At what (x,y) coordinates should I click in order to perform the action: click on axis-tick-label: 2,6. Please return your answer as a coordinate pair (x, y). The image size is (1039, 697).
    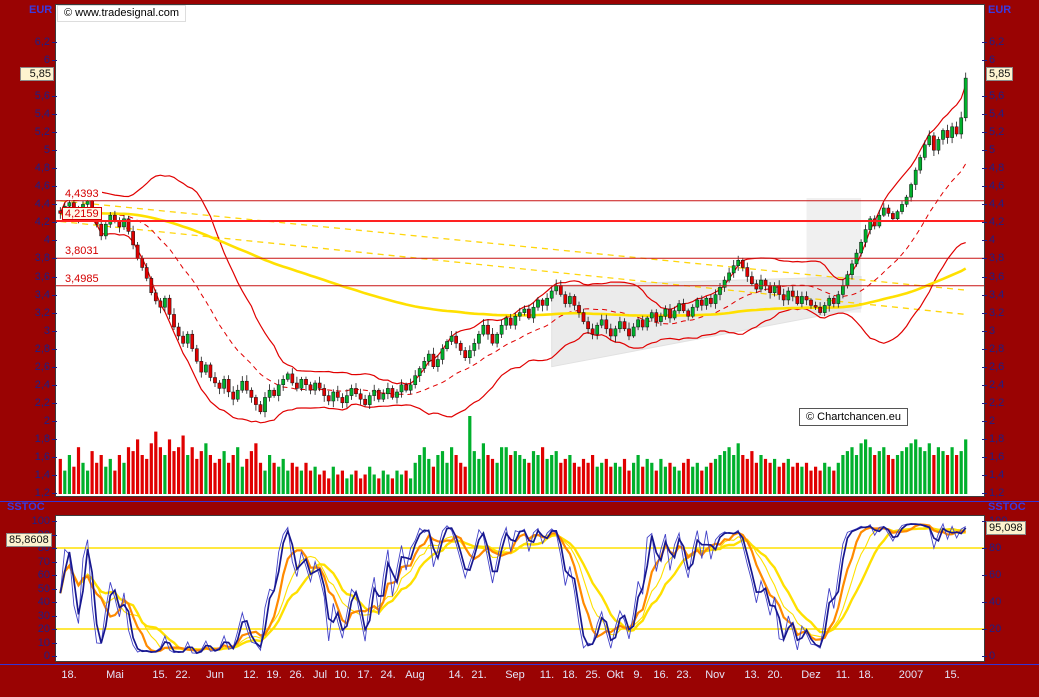
    Looking at the image, I should click on (1010, 367).